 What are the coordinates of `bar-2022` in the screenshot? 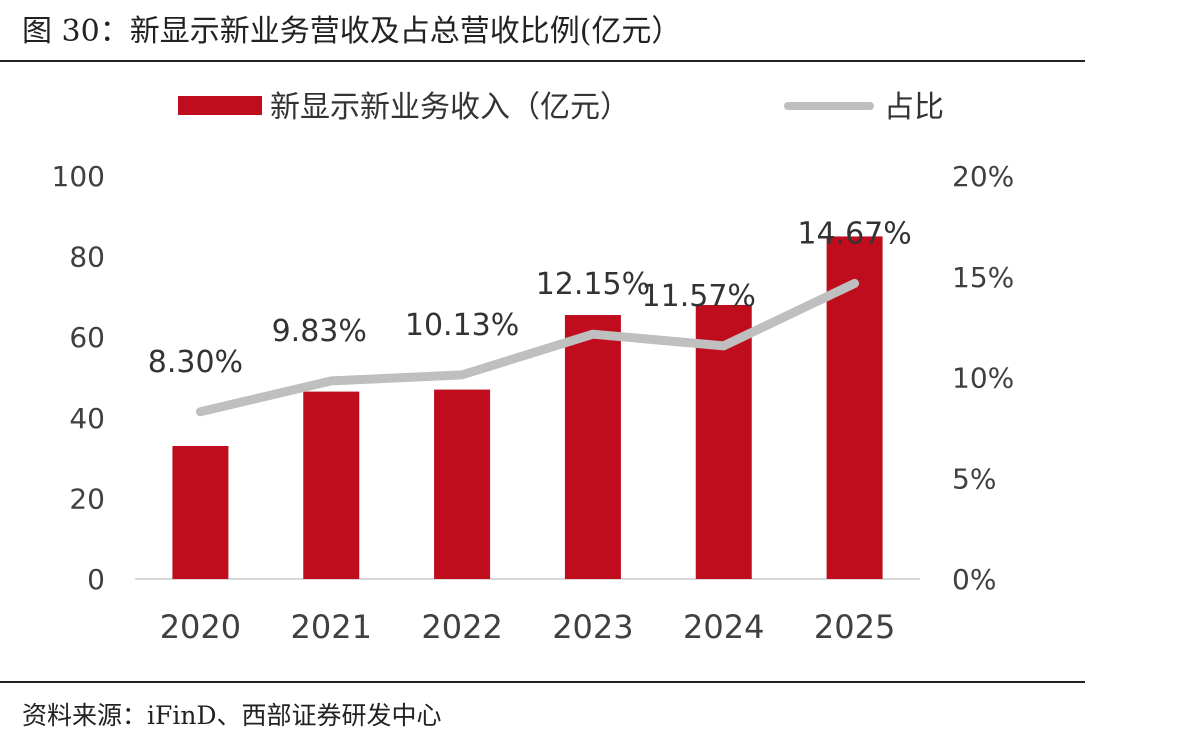 It's located at (462, 484).